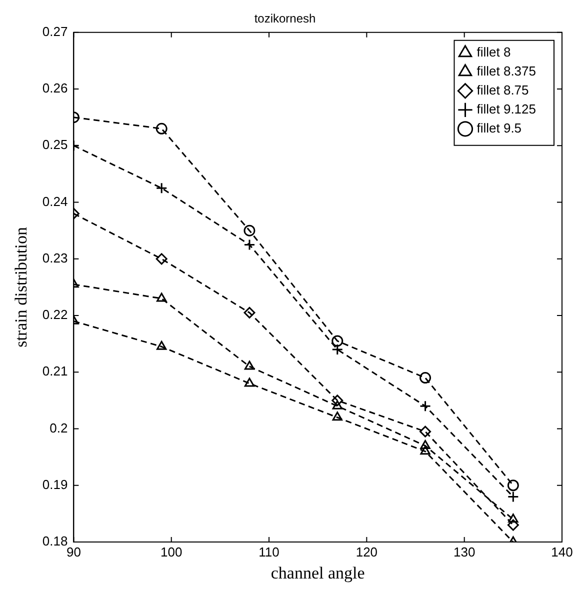 This screenshot has height=592, width=586. What do you see at coordinates (317, 572) in the screenshot?
I see `x-axis-title: channel angle` at bounding box center [317, 572].